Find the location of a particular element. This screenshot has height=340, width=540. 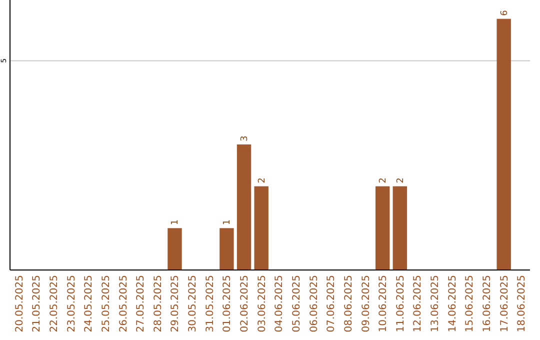

x-tick-label: 02.06.2025 is located at coordinates (245, 303).